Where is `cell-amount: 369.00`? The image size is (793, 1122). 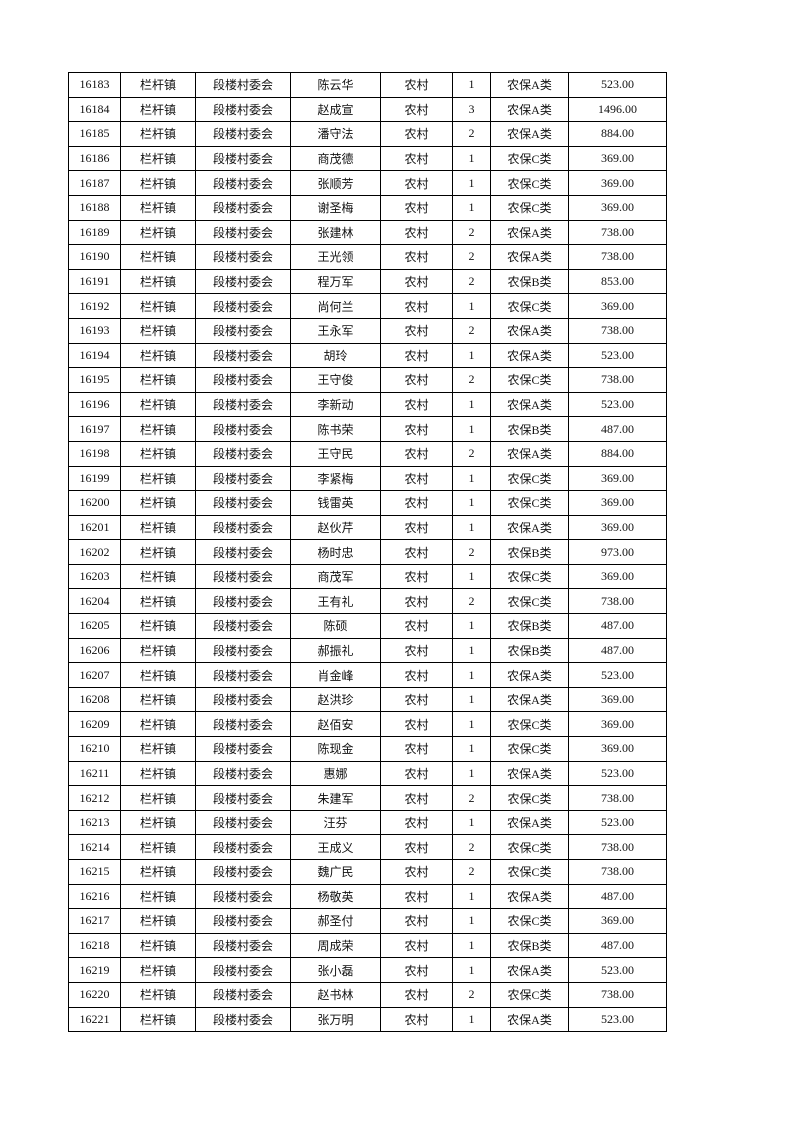
cell-amount: 369.00 is located at coordinates (617, 158).